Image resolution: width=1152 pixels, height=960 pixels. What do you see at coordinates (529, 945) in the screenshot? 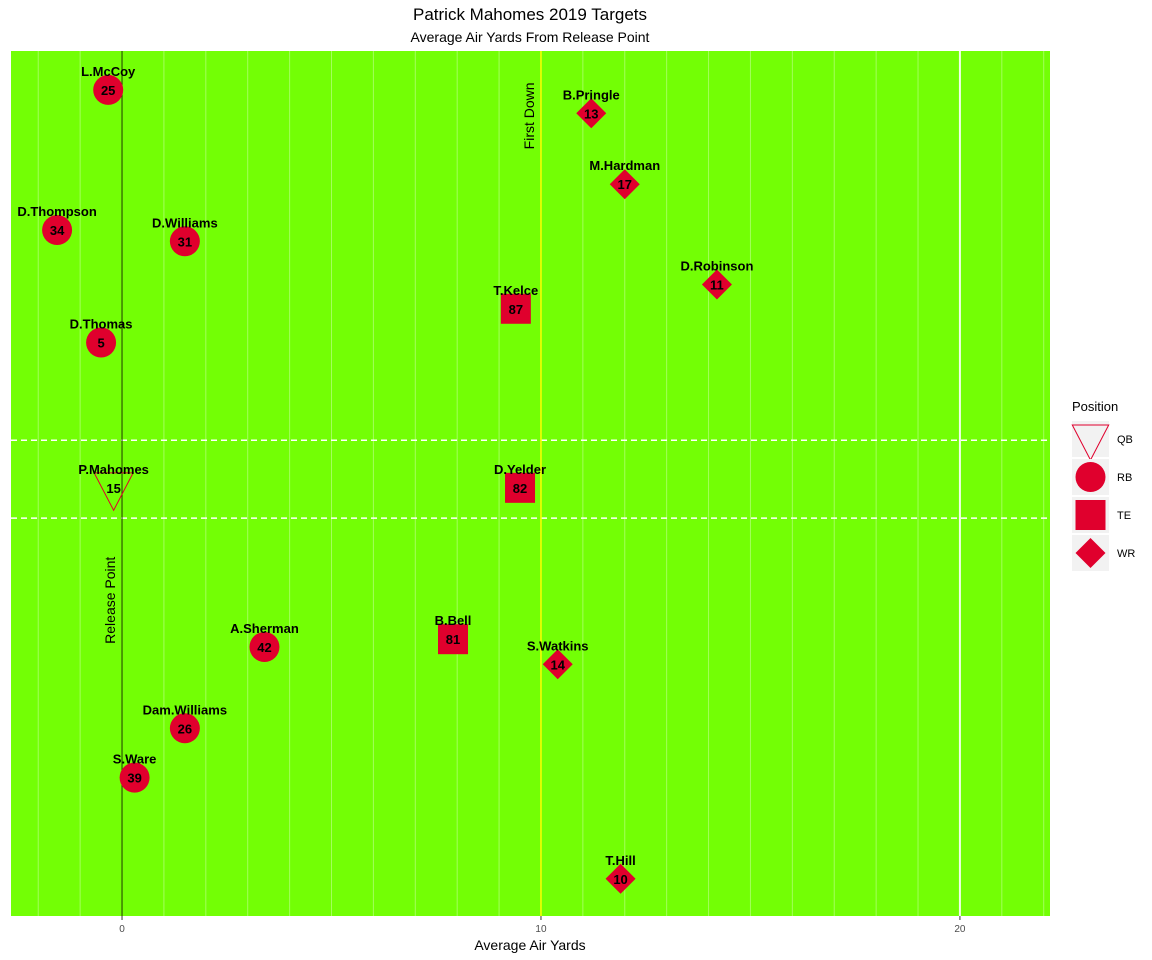
I see `x-axis-label: Average Air Yards` at bounding box center [529, 945].